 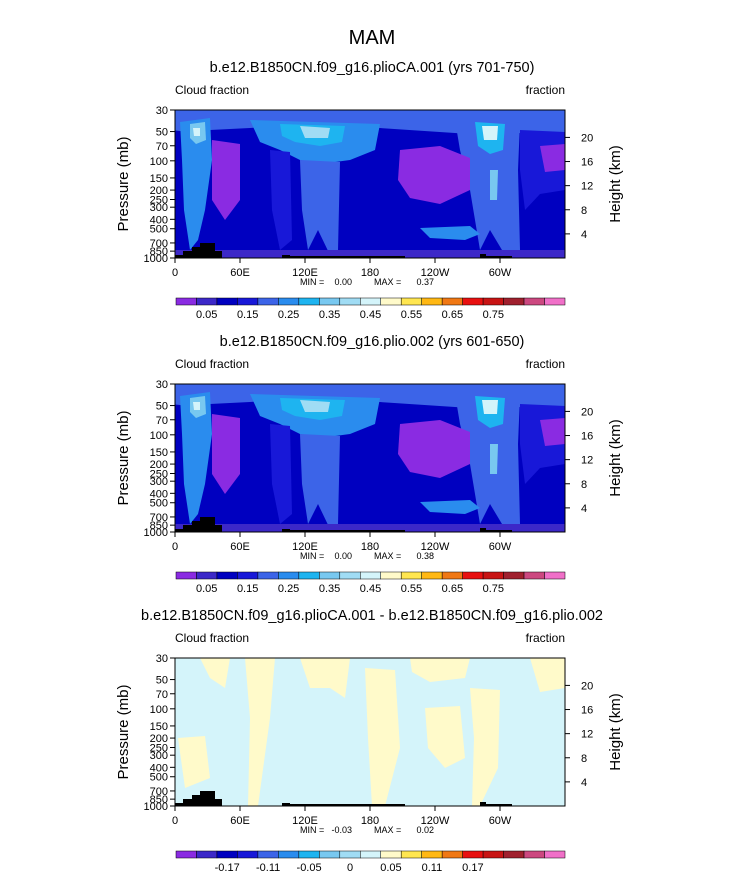 I want to click on height-tick-label: 12, so click(x=587, y=735).